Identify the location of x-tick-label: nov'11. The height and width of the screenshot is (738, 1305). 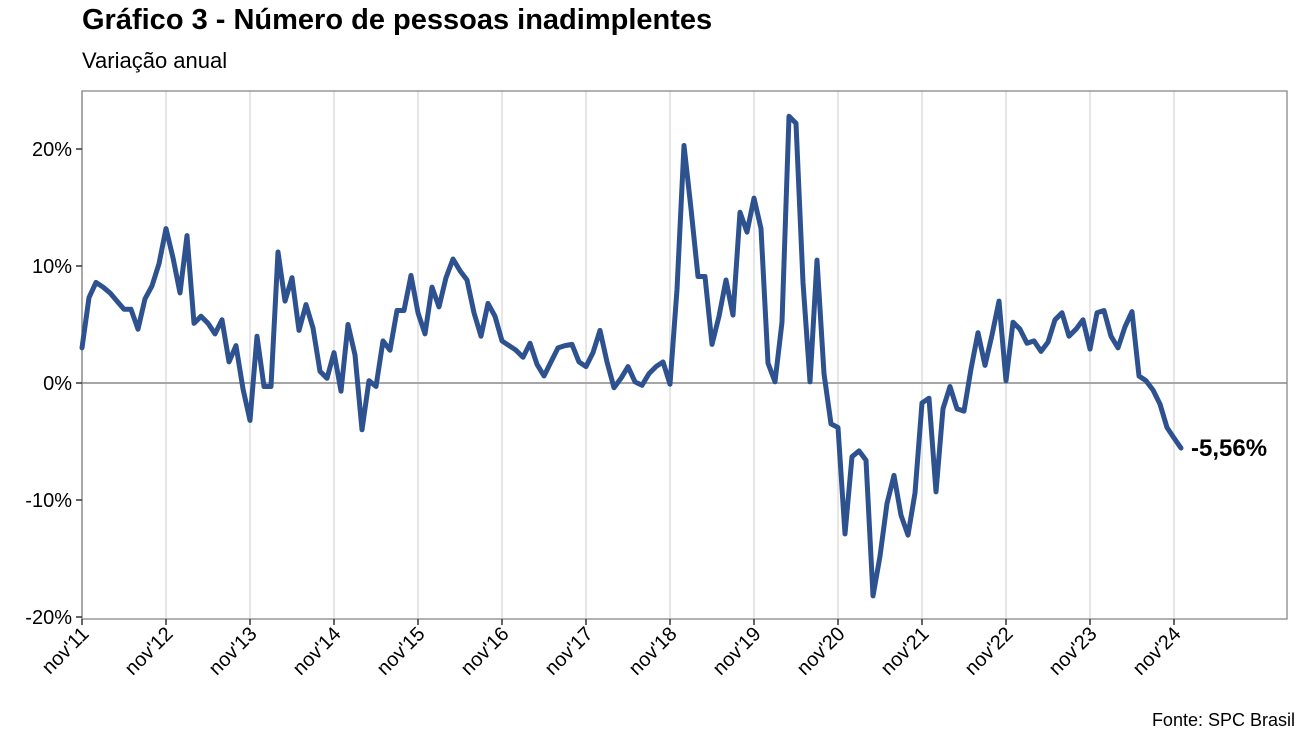
(66, 651).